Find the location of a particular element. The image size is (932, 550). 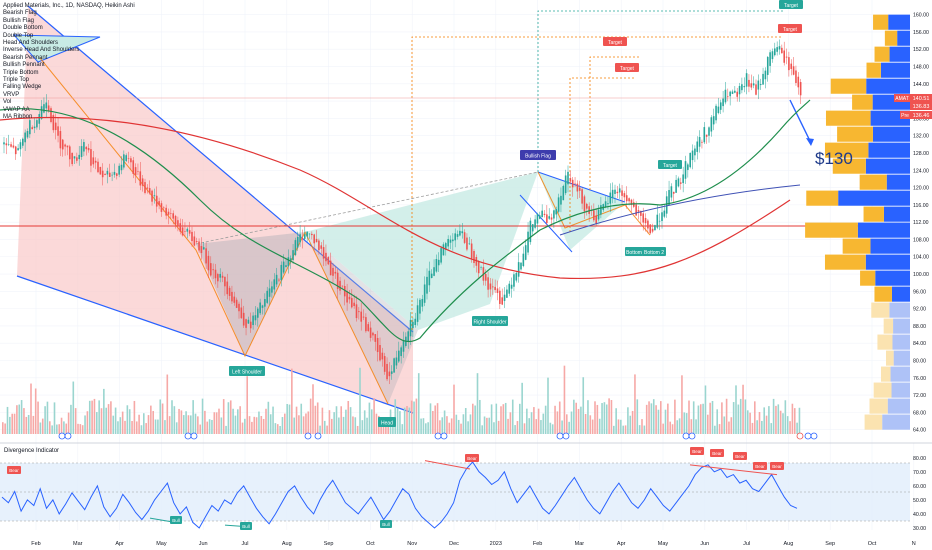

study-item: VRVP is located at coordinates (11, 94).